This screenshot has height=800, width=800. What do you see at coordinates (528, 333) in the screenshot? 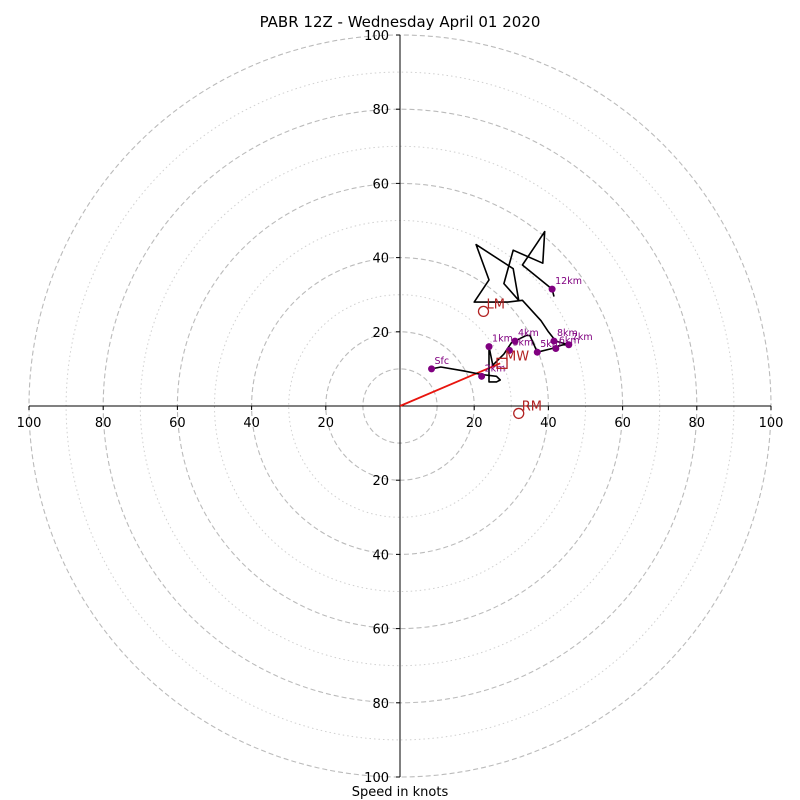
I see `height-marker-label: 4km` at bounding box center [528, 333].